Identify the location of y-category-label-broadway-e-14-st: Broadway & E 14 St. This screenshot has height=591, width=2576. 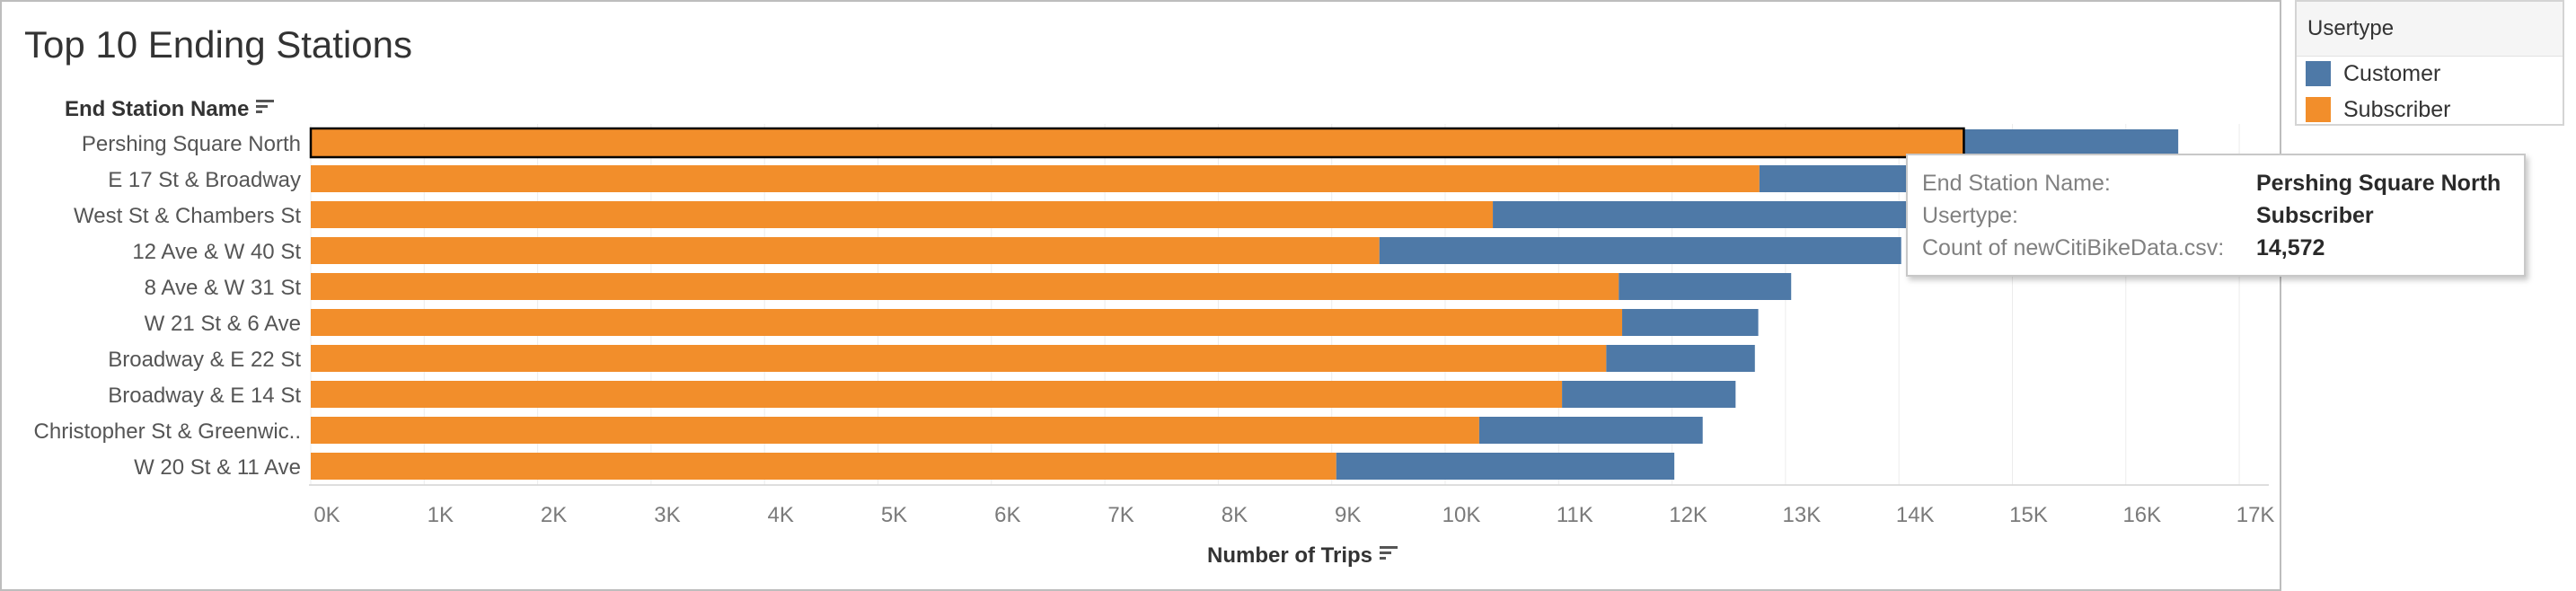
(204, 396).